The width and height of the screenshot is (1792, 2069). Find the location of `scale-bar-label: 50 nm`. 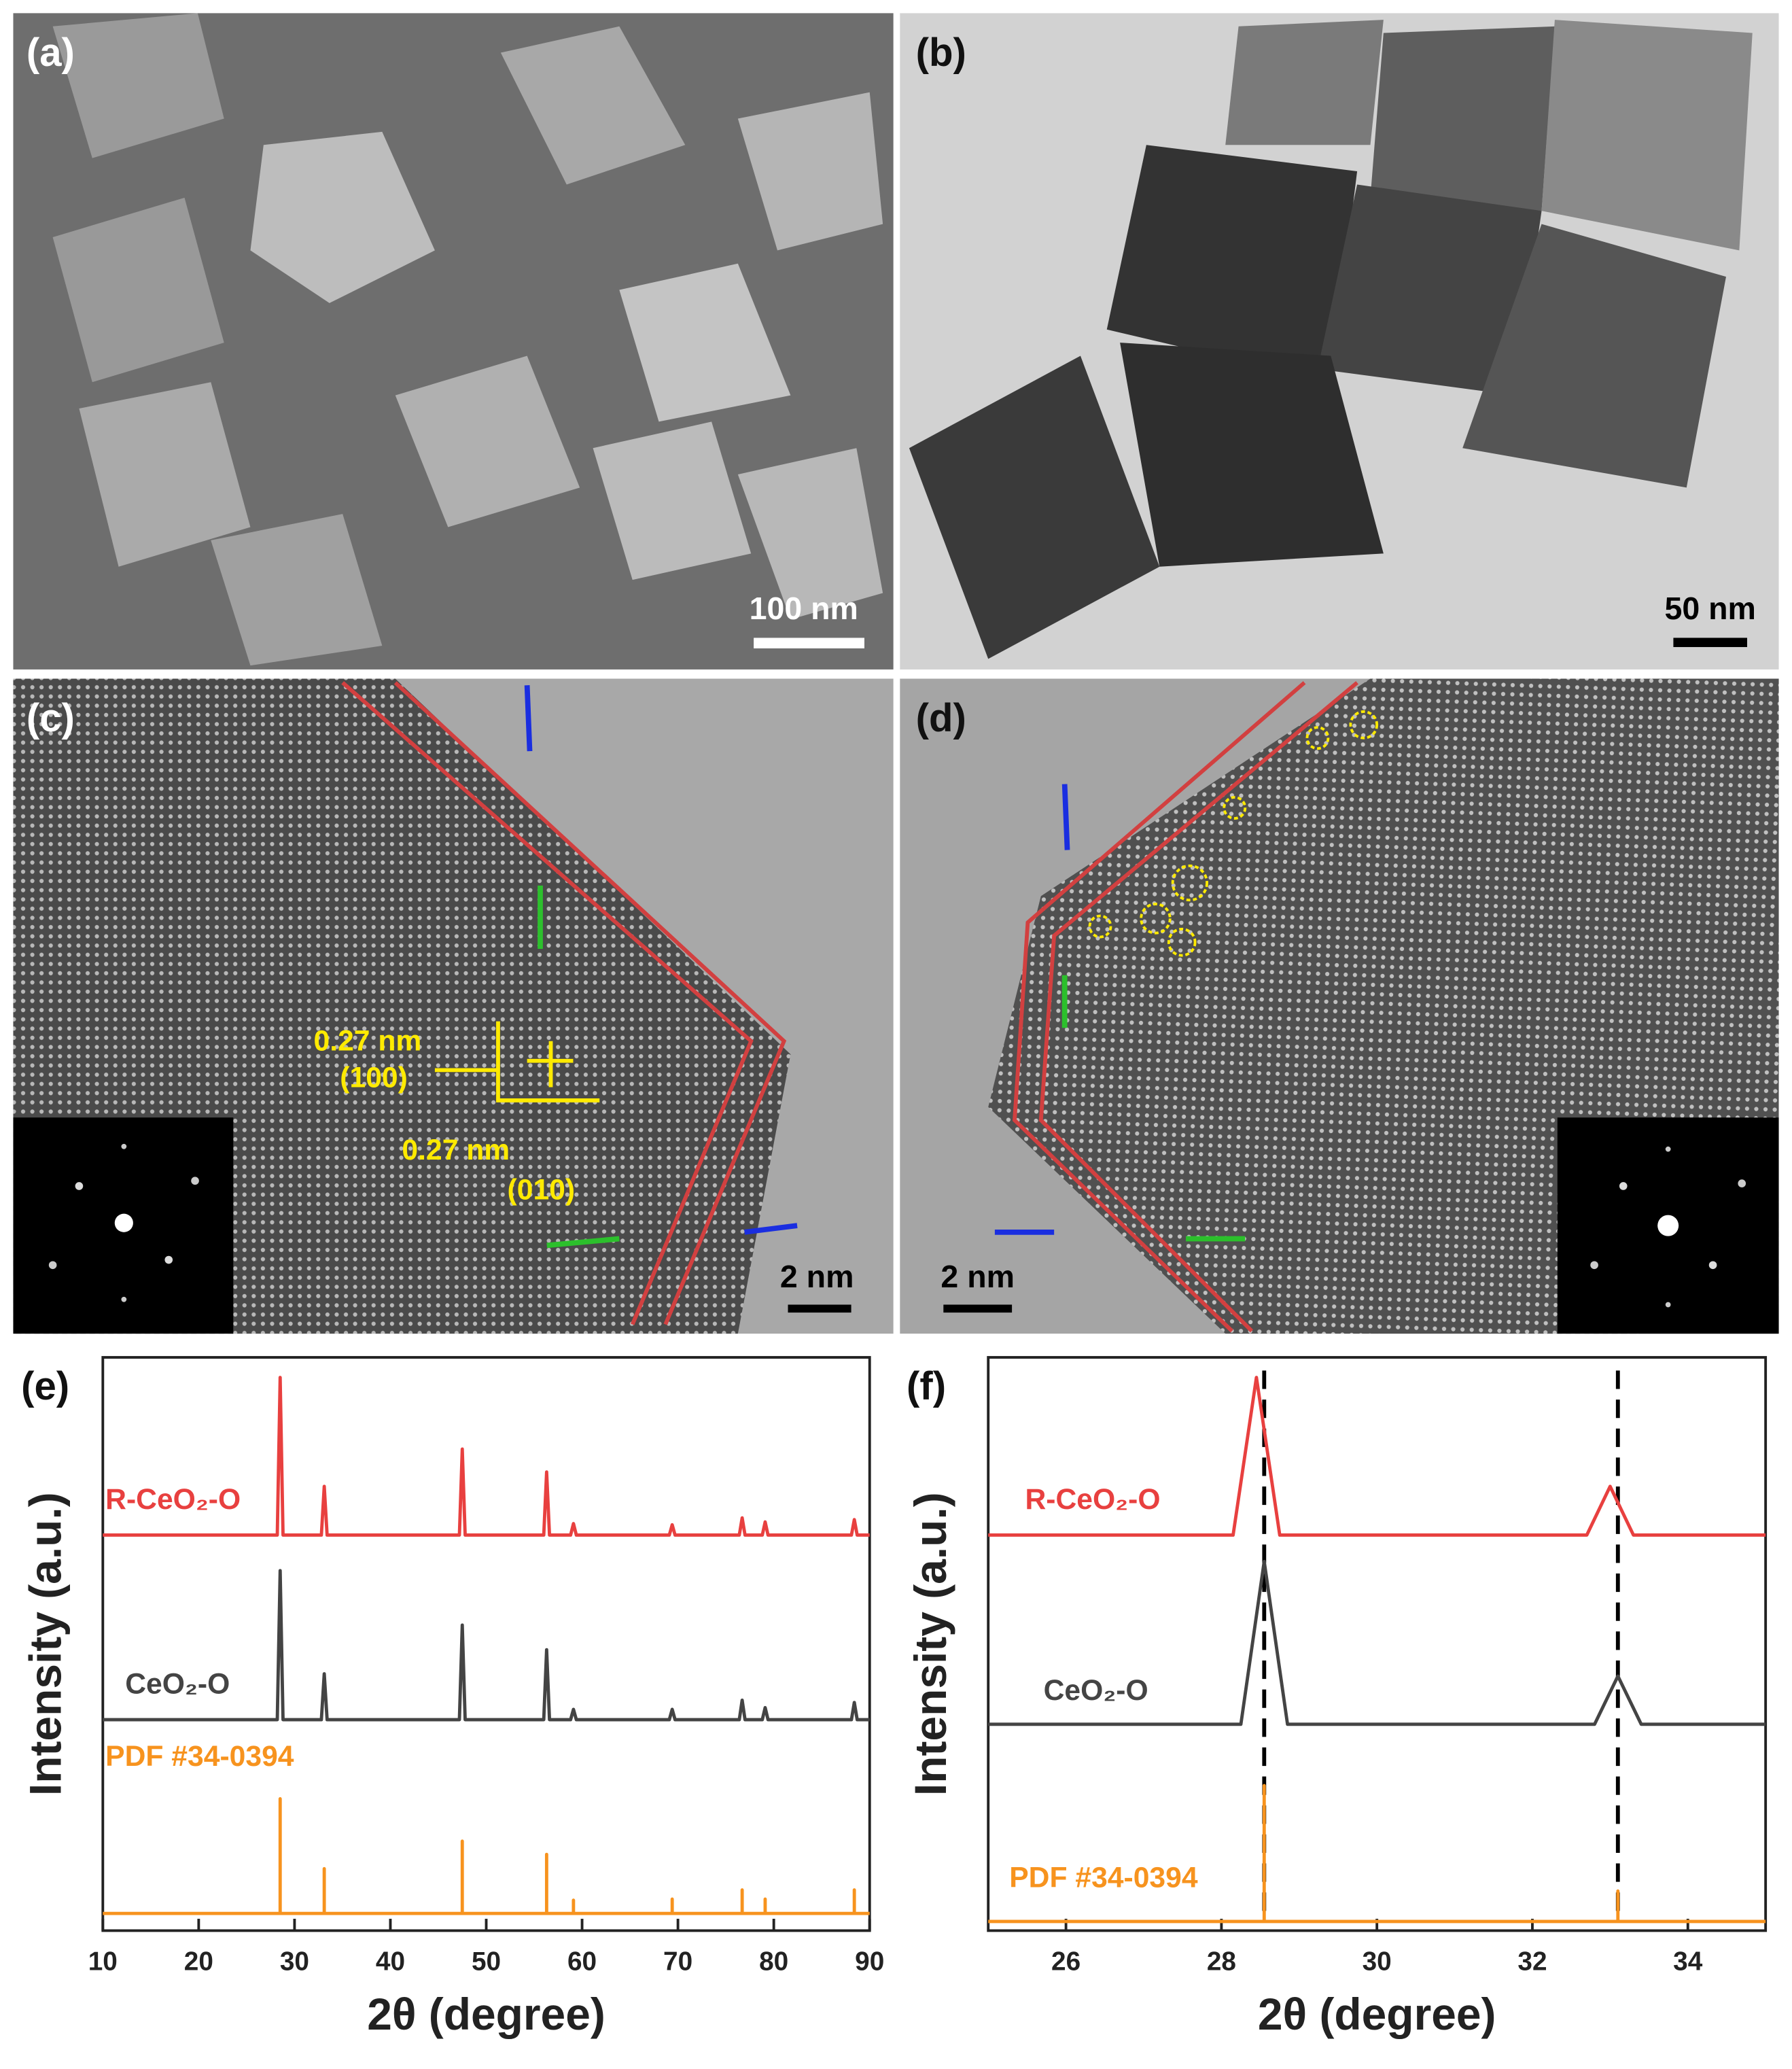

scale-bar-label: 50 nm is located at coordinates (1710, 608).